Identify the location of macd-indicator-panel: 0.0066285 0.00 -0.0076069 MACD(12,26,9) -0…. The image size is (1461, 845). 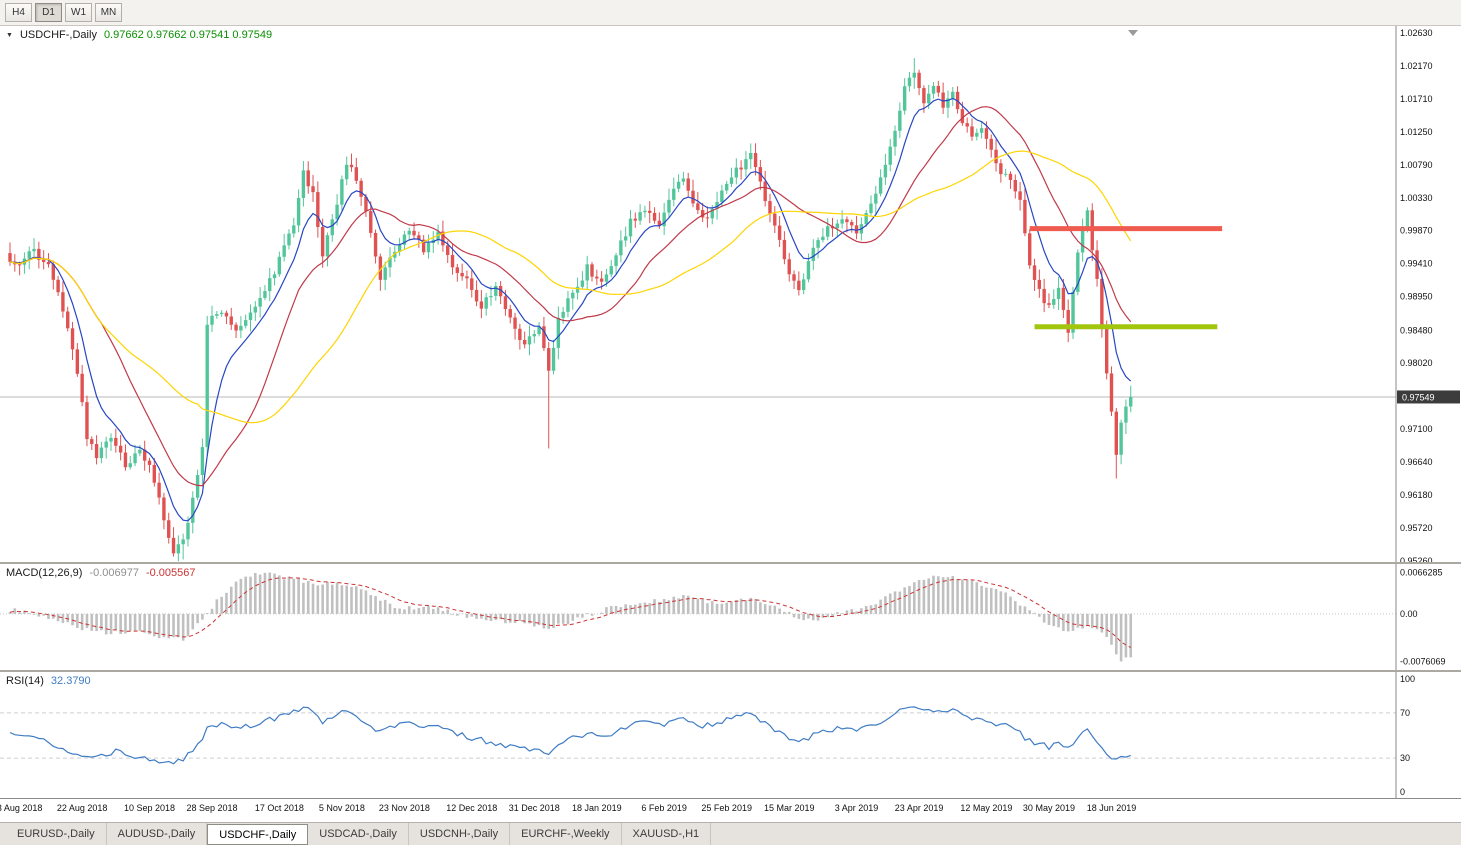
(730, 617).